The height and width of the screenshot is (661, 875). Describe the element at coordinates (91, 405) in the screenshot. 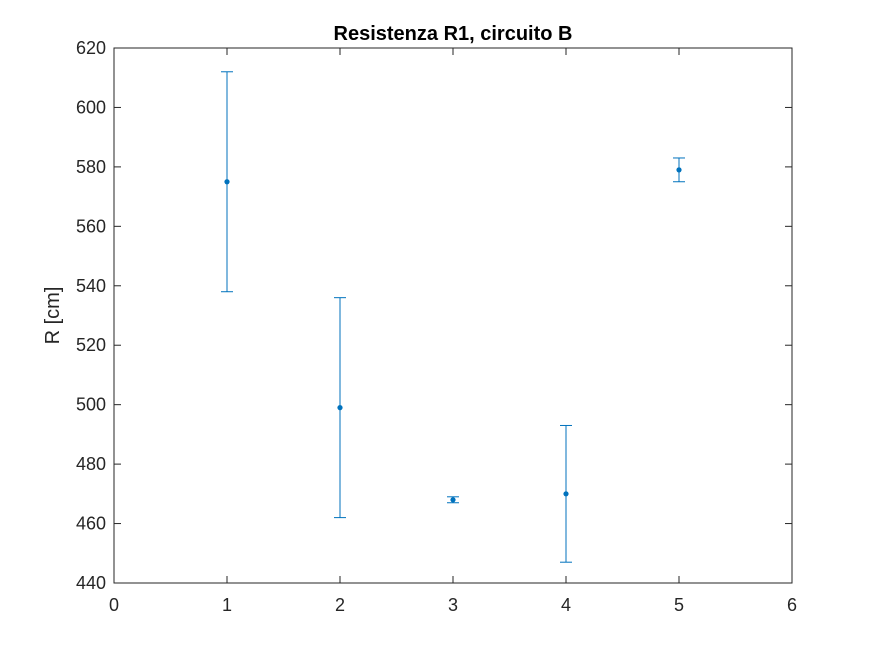

I see `y-tick-label: 500` at that location.